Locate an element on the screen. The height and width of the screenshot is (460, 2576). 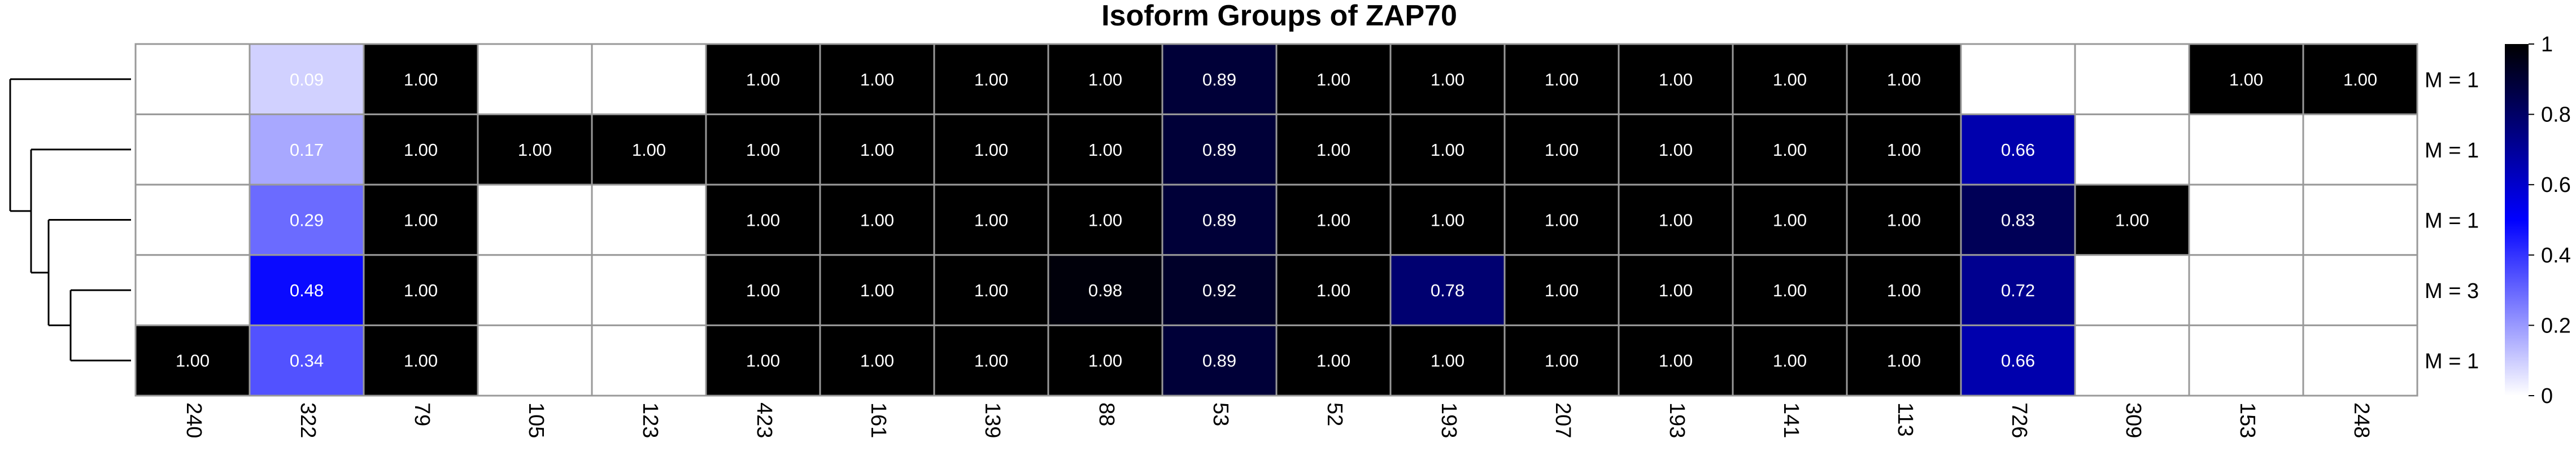
cell-value-label: 0.29 is located at coordinates (307, 220).